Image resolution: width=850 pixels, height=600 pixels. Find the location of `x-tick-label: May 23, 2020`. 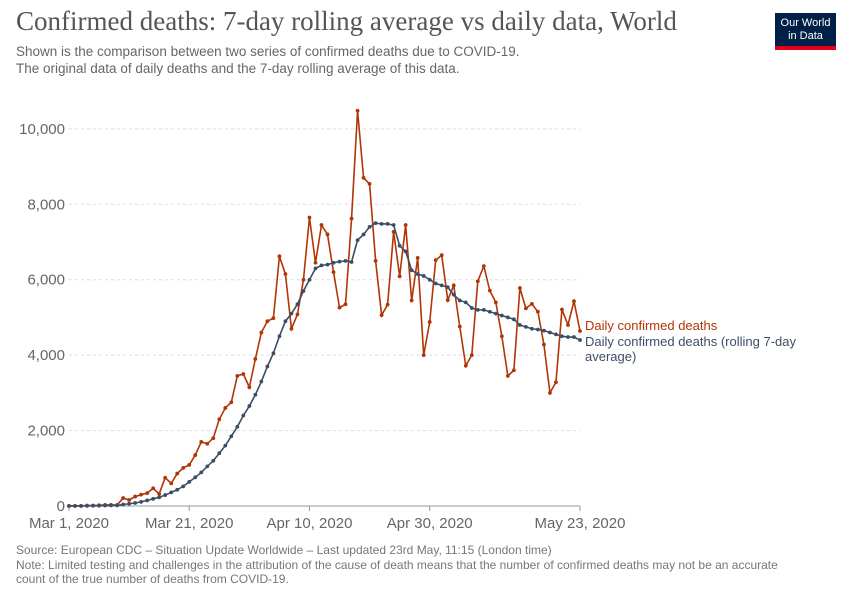

x-tick-label: May 23, 2020 is located at coordinates (580, 523).